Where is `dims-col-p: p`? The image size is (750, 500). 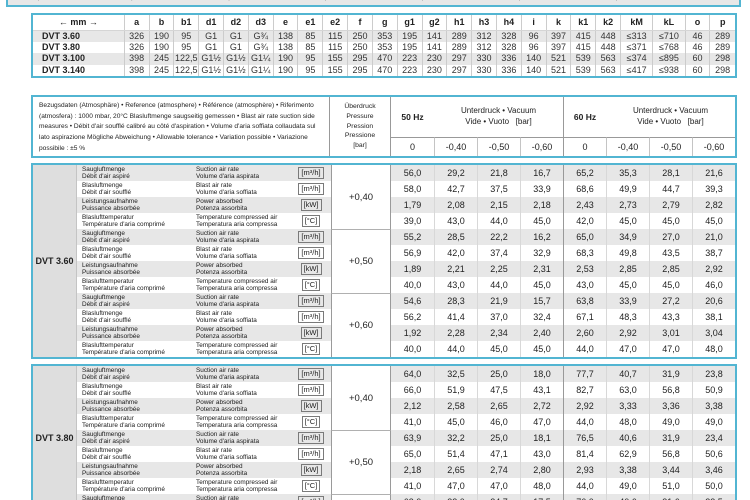 dims-col-p: p is located at coordinates (722, 23).